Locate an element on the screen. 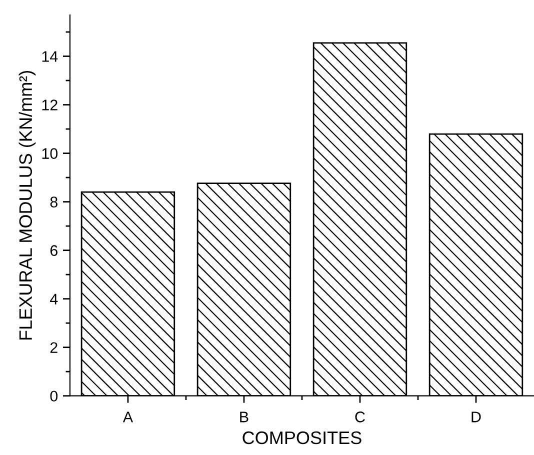 The width and height of the screenshot is (534, 455). x-axis-title: COMPOSITES is located at coordinates (302, 437).